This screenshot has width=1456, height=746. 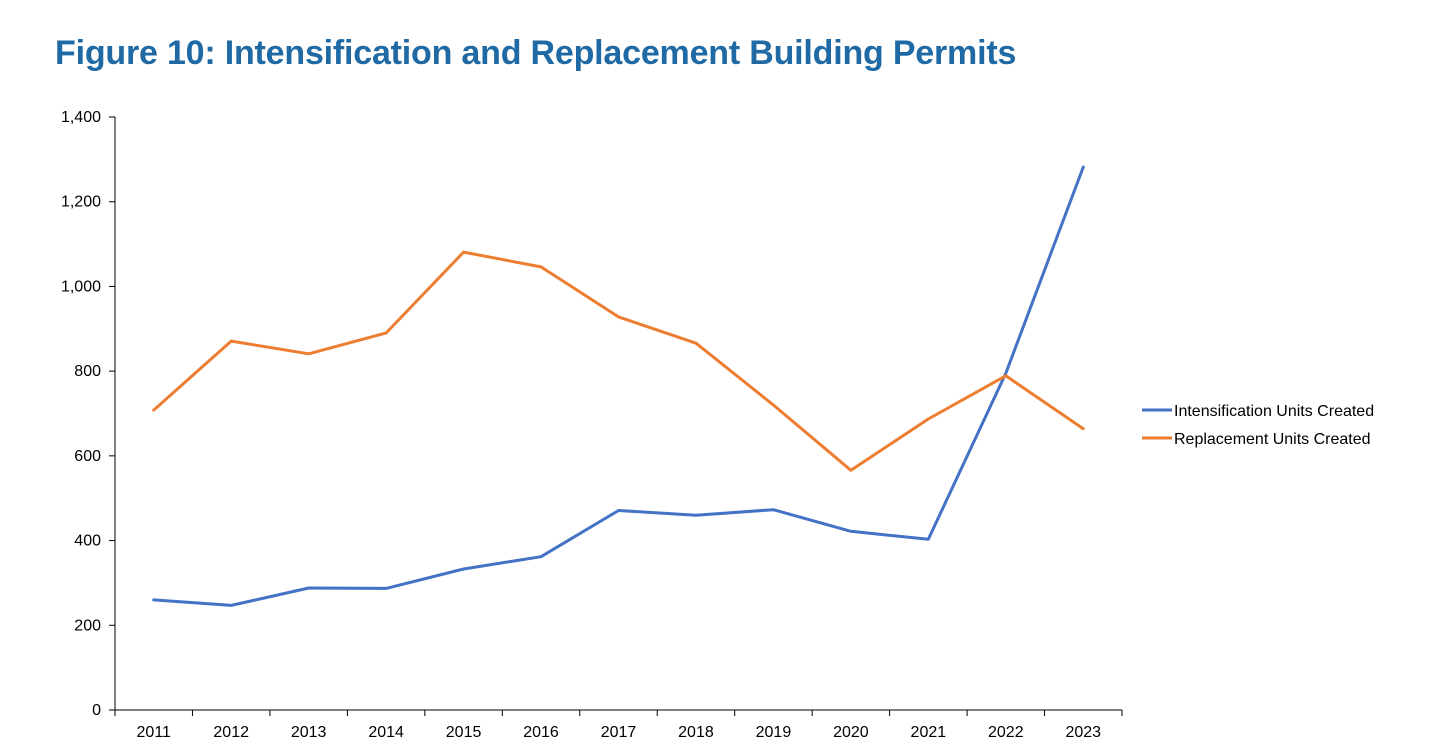 What do you see at coordinates (154, 732) in the screenshot?
I see `x-tick-label: 2011` at bounding box center [154, 732].